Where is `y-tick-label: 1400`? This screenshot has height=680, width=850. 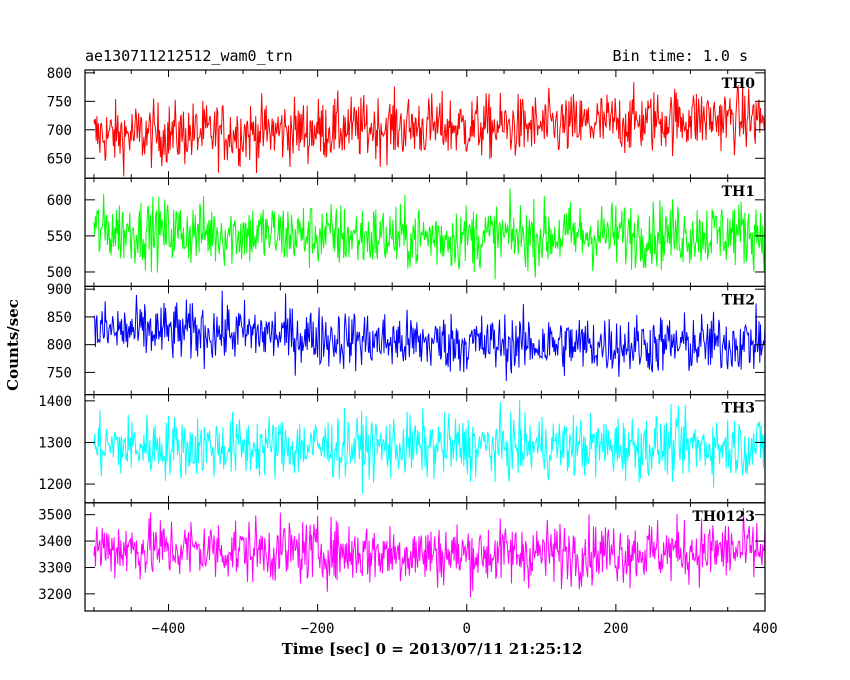 y-tick-label: 1400 is located at coordinates (55, 402).